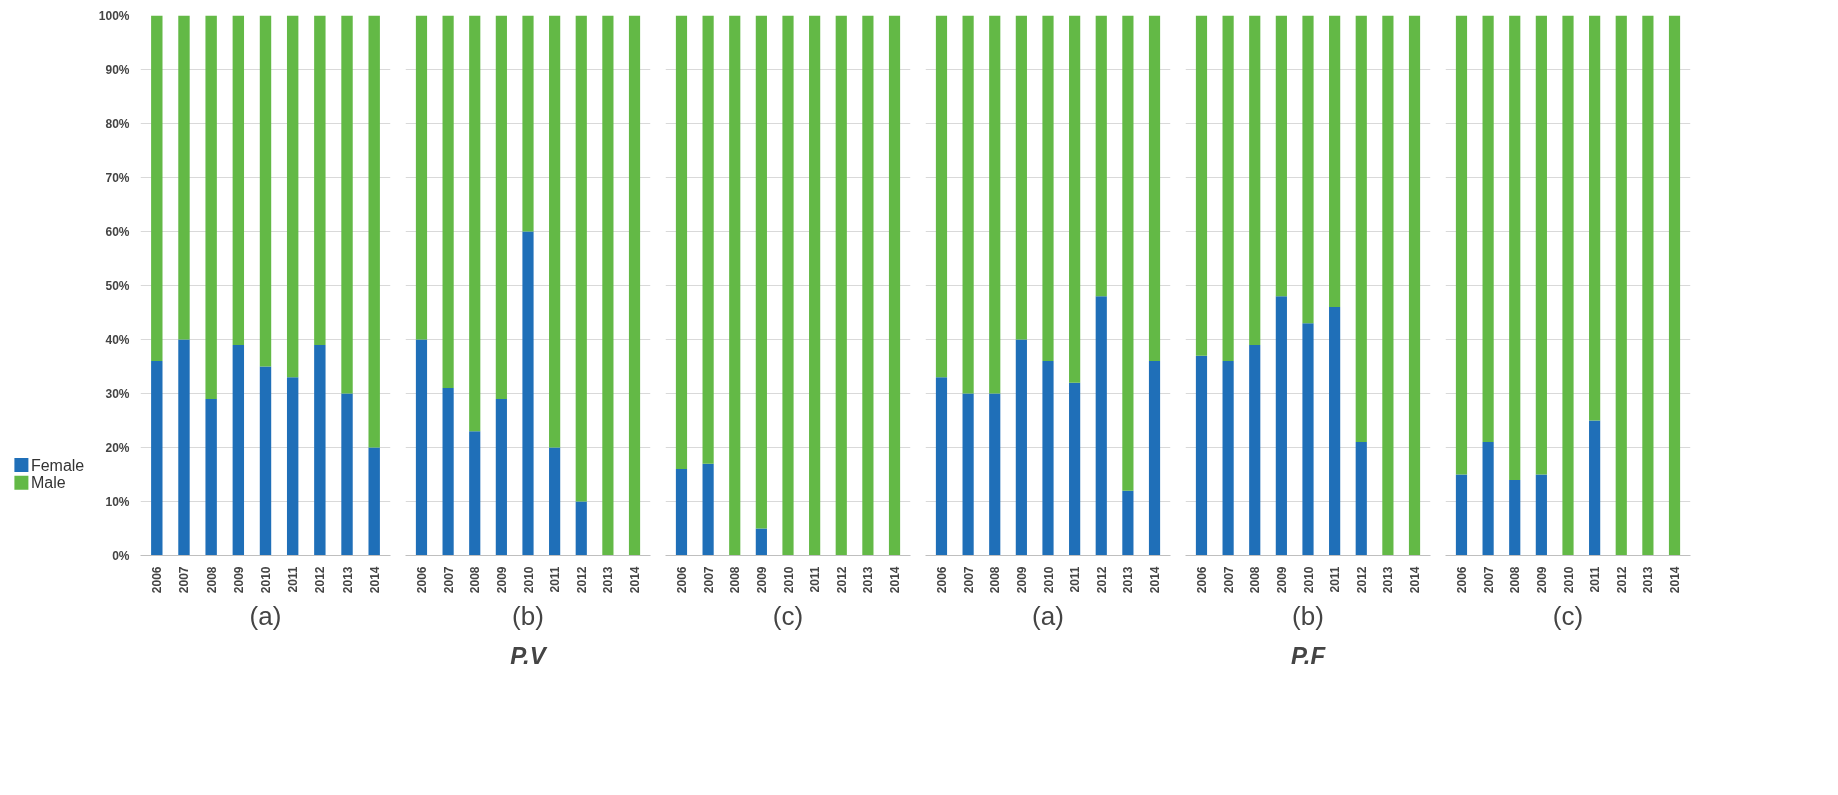 The image size is (1838, 795). What do you see at coordinates (114, 15) in the screenshot?
I see `y-tick-label: 100%` at bounding box center [114, 15].